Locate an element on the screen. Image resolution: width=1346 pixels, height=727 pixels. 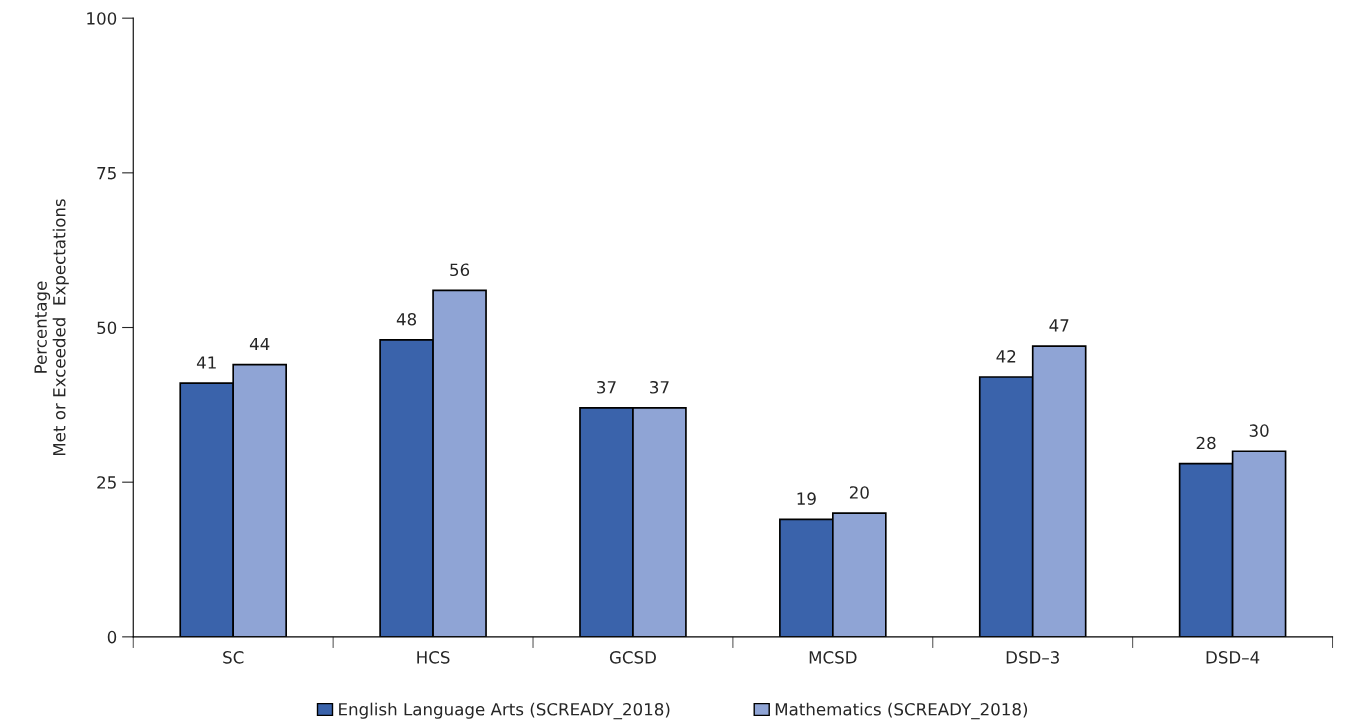
y-tick-label: 25 is located at coordinates (106, 482).